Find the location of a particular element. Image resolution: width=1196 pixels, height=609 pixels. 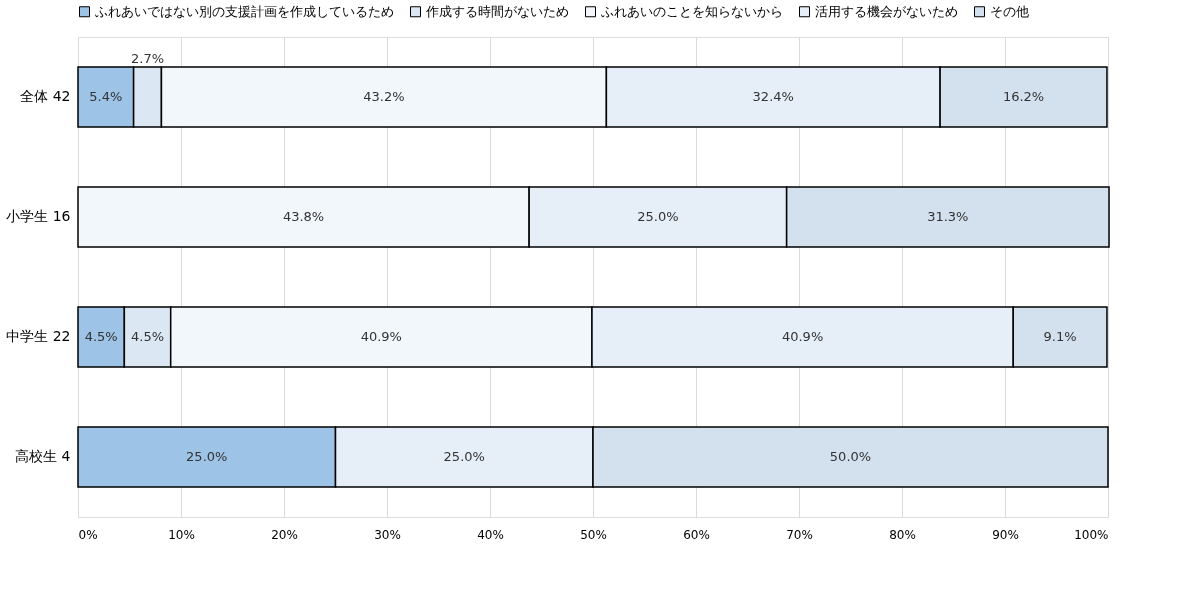

y-tick-label: 中学生 22 is located at coordinates (38, 336).